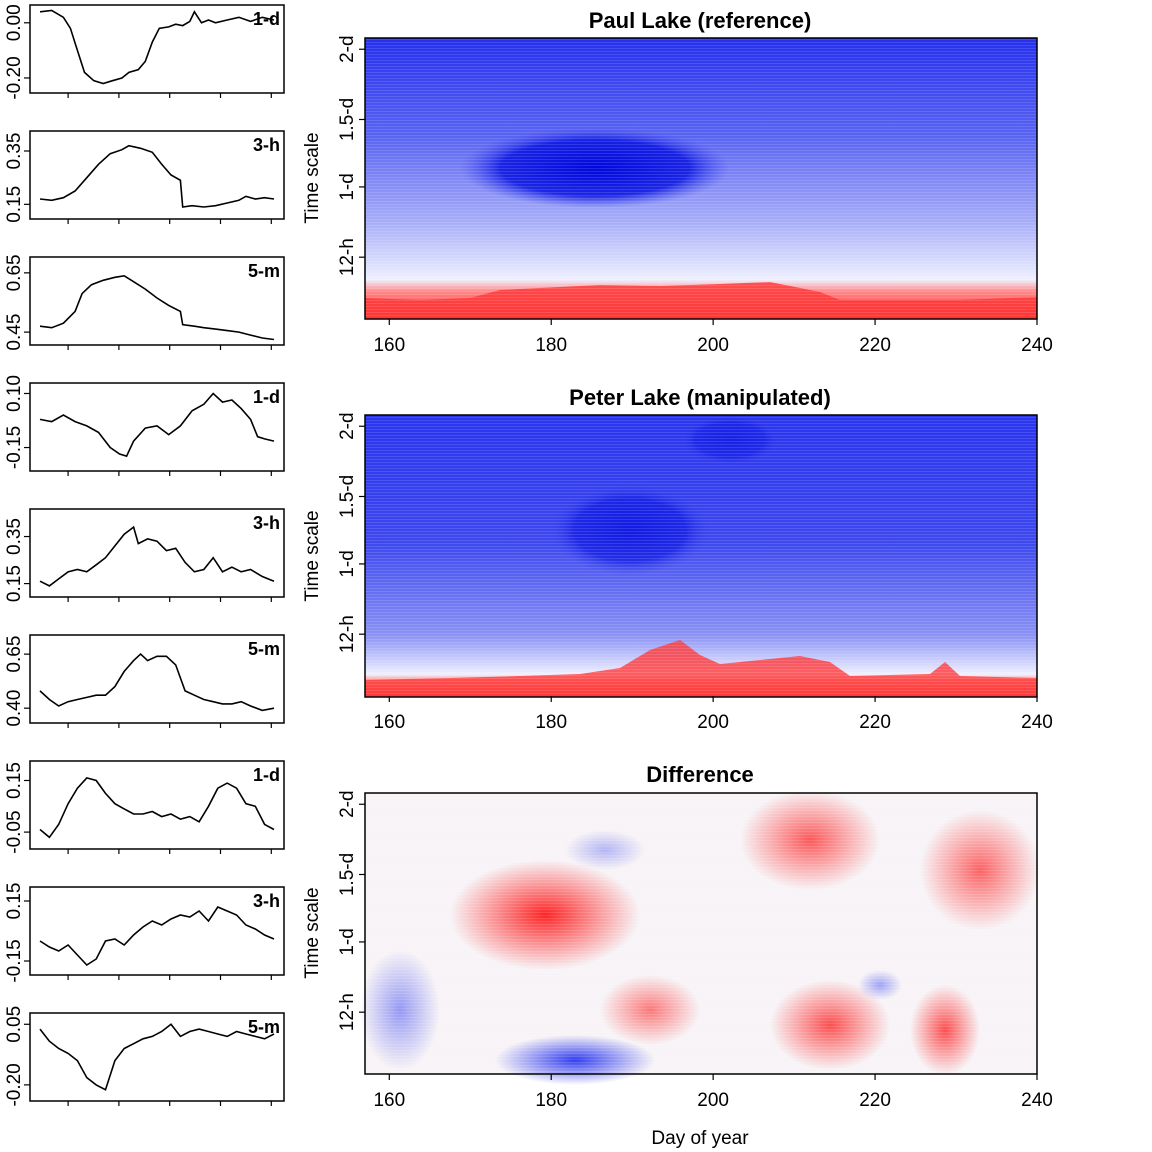 The height and width of the screenshot is (1152, 1152). What do you see at coordinates (700, 20) in the screenshot?
I see `heatmap-title: Paul Lake (reference)` at bounding box center [700, 20].